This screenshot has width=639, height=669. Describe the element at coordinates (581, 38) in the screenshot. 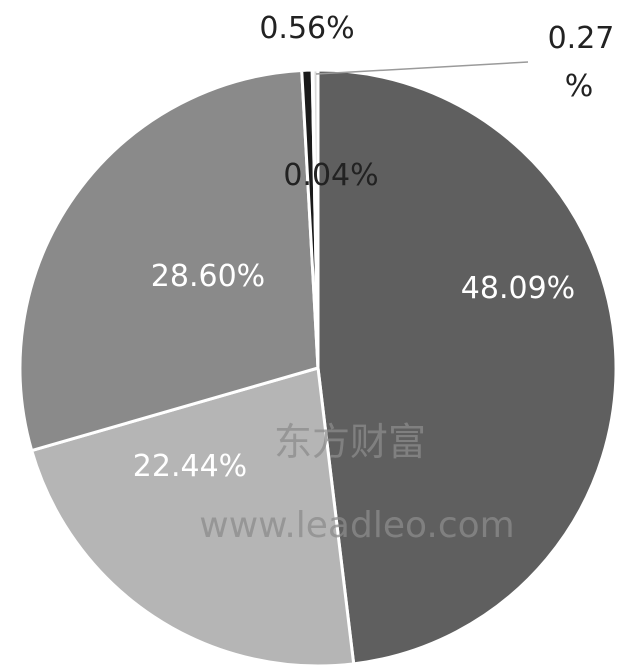

I see `slice-label-0-27-value: 0.27` at that location.